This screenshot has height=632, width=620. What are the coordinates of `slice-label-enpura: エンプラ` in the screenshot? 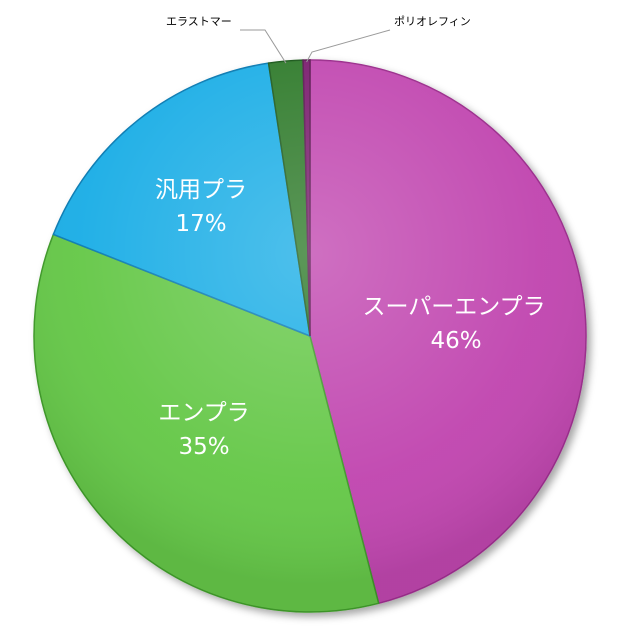 It's located at (203, 413).